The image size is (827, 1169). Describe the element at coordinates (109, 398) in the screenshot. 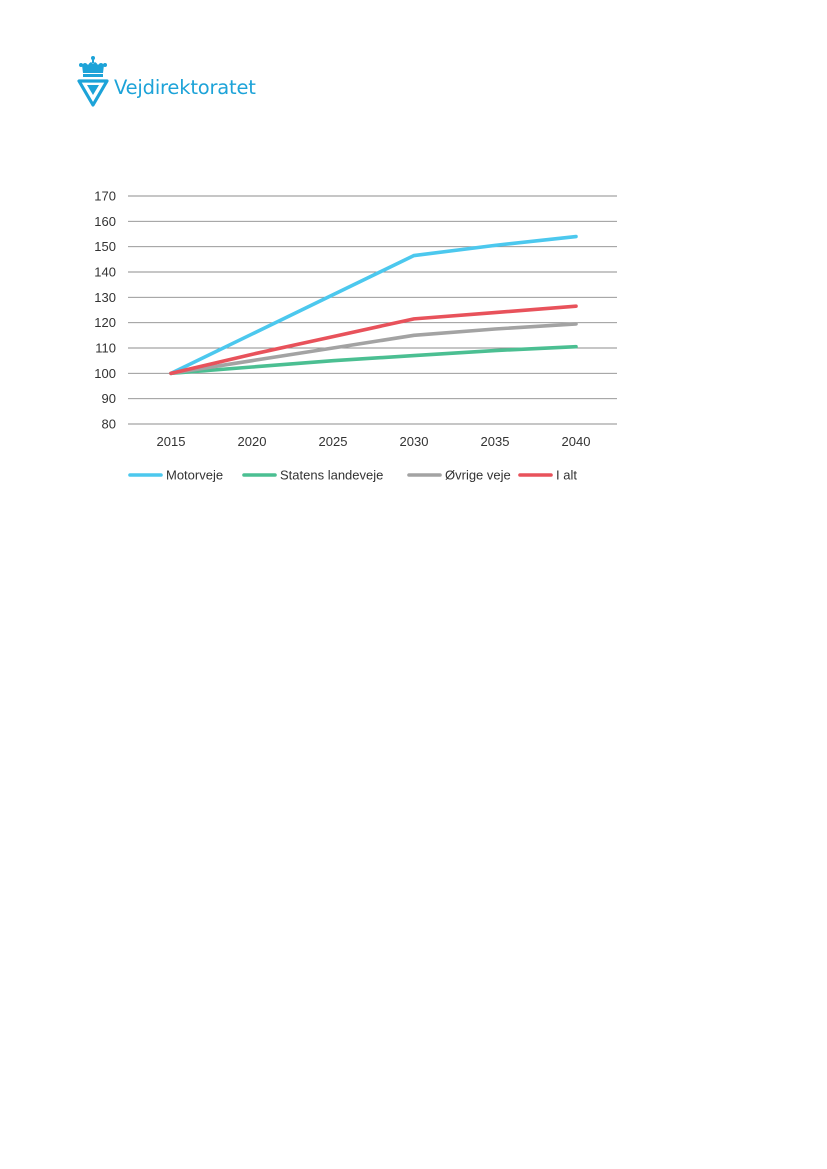

I see `y-tick-label: 90` at that location.